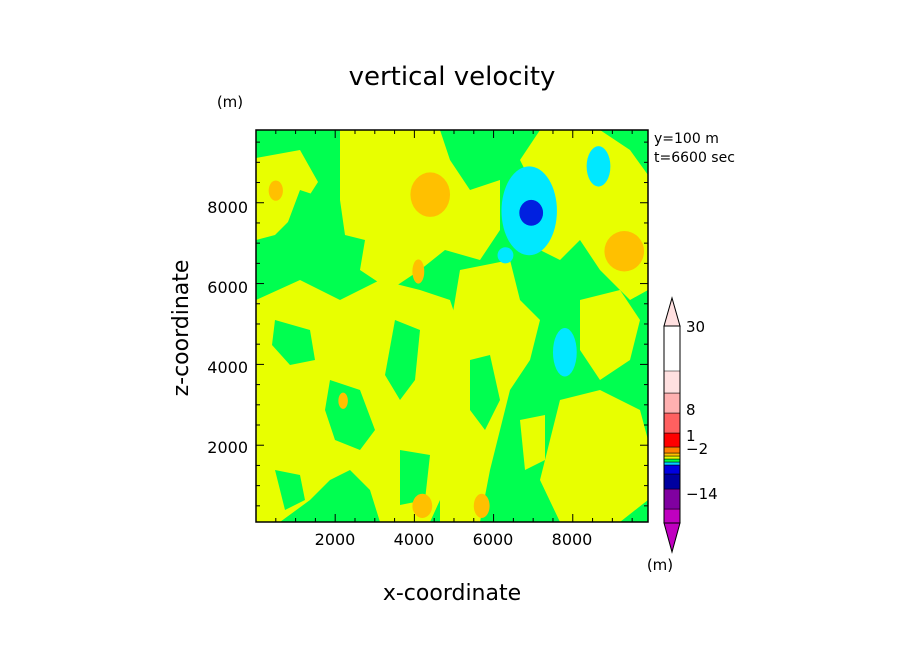 The width and height of the screenshot is (904, 654). I want to click on colorbar-bottom-triangle, so click(672, 538).